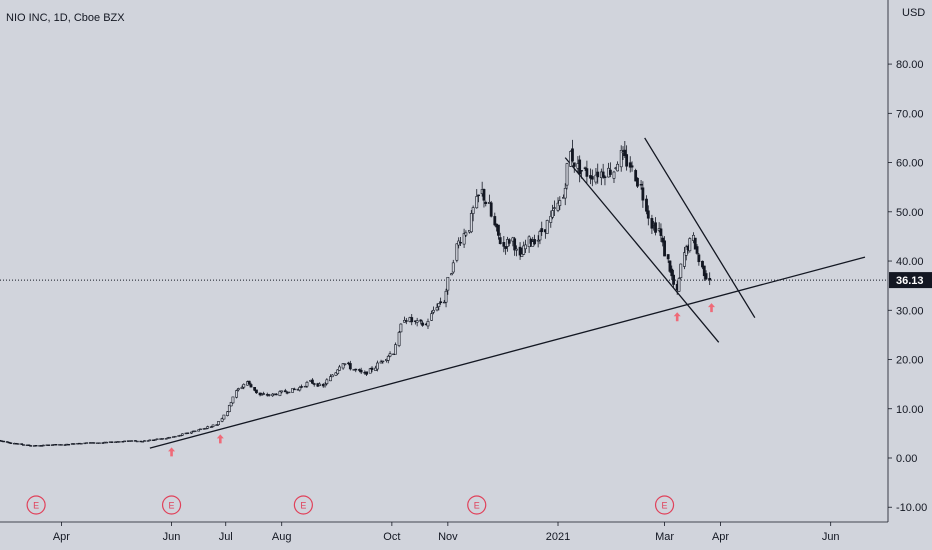 The height and width of the screenshot is (550, 932). Describe the element at coordinates (642, 250) in the screenshot. I see `channel-lower-line` at that location.